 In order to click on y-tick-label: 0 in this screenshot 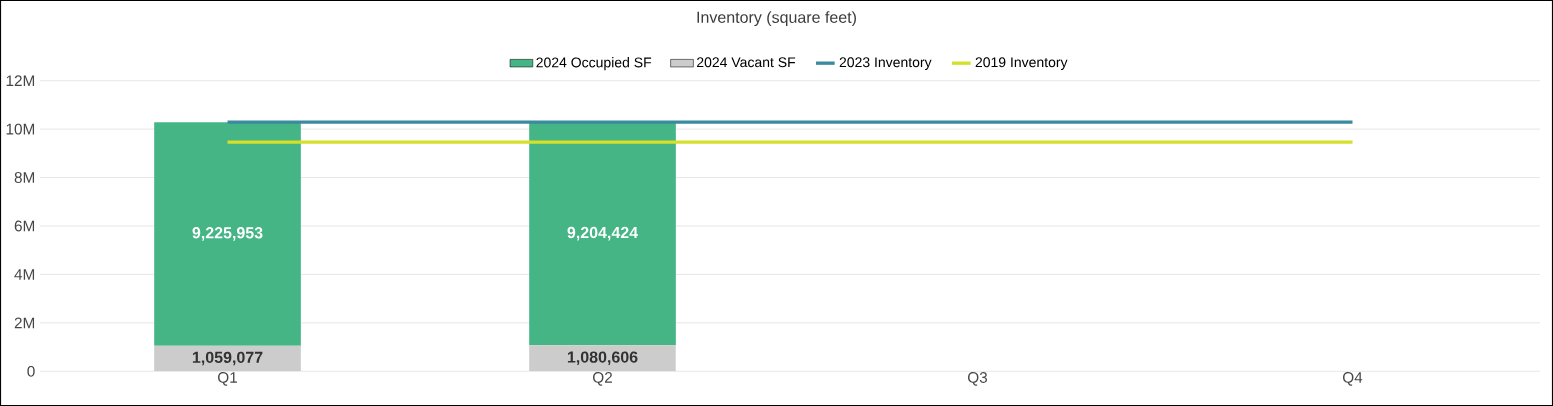, I will do `click(31, 371)`.